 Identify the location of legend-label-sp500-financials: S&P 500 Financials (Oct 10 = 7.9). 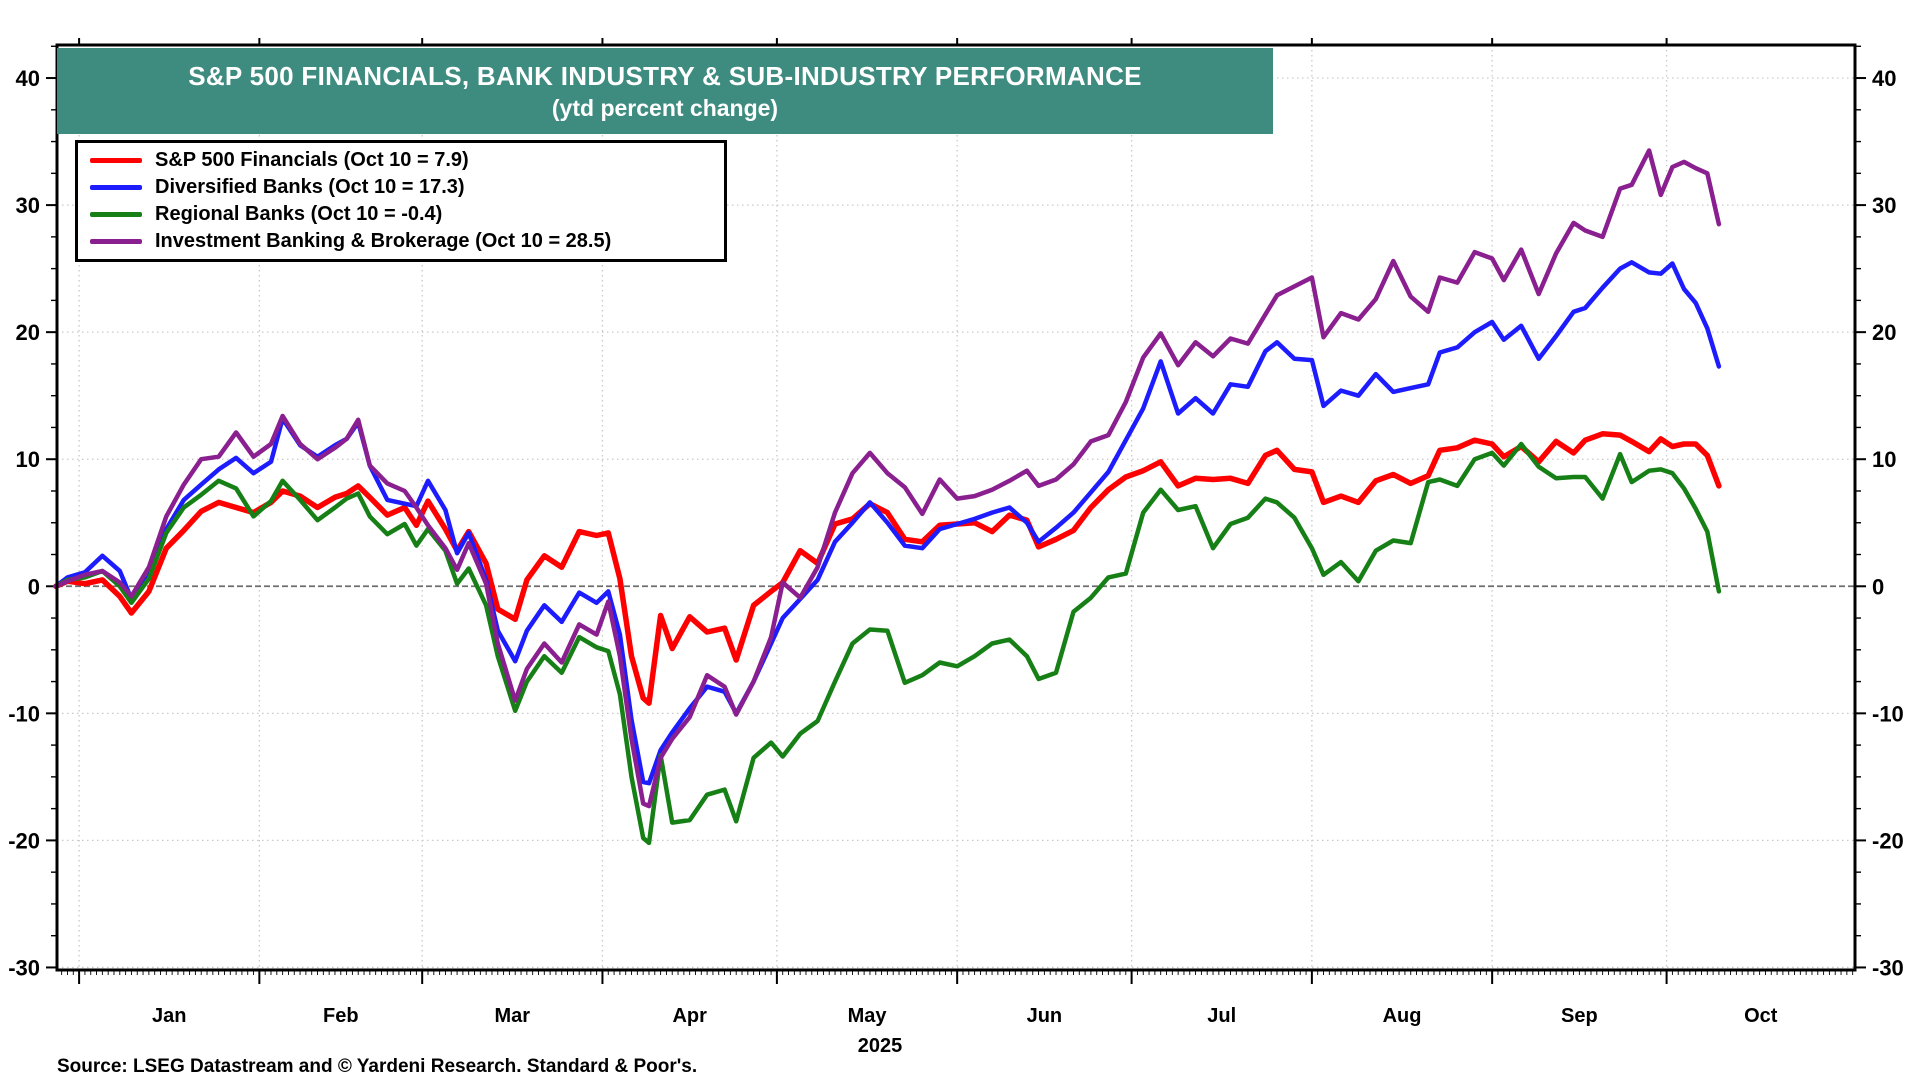
(312, 160).